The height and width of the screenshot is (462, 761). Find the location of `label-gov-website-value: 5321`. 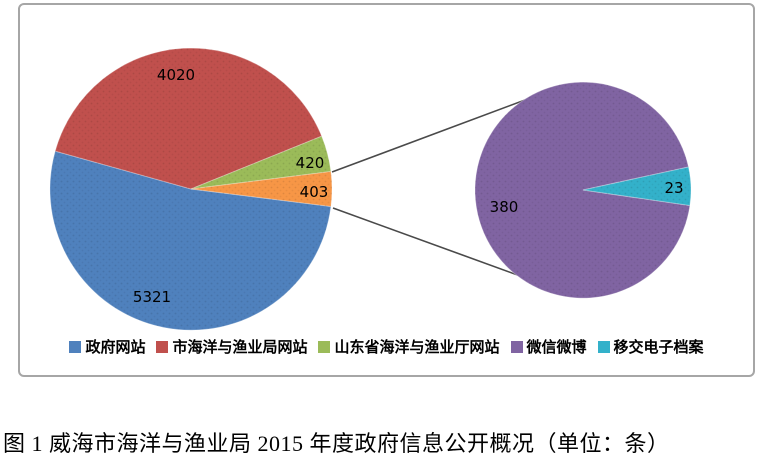

label-gov-website-value: 5321 is located at coordinates (152, 297).